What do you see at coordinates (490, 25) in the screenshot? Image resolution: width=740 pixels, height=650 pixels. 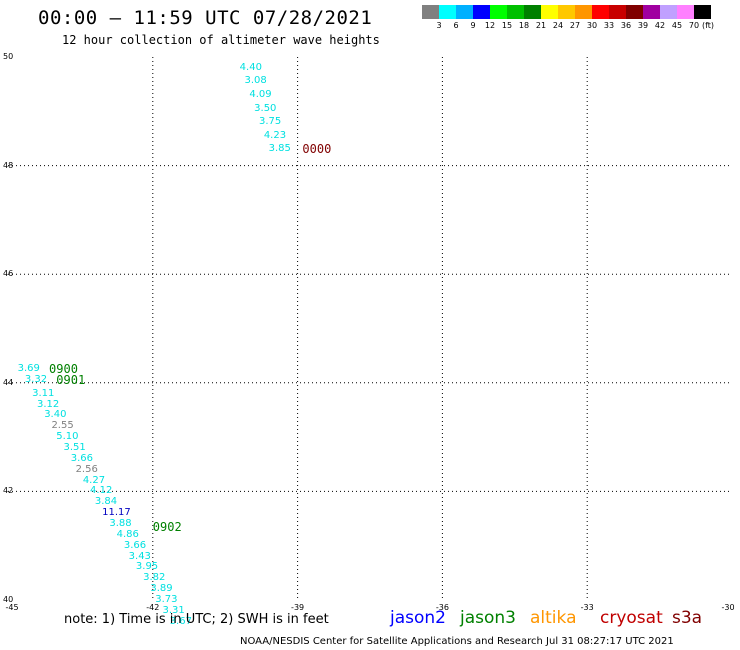 I see `colorbar-tick-label: 12` at bounding box center [490, 25].